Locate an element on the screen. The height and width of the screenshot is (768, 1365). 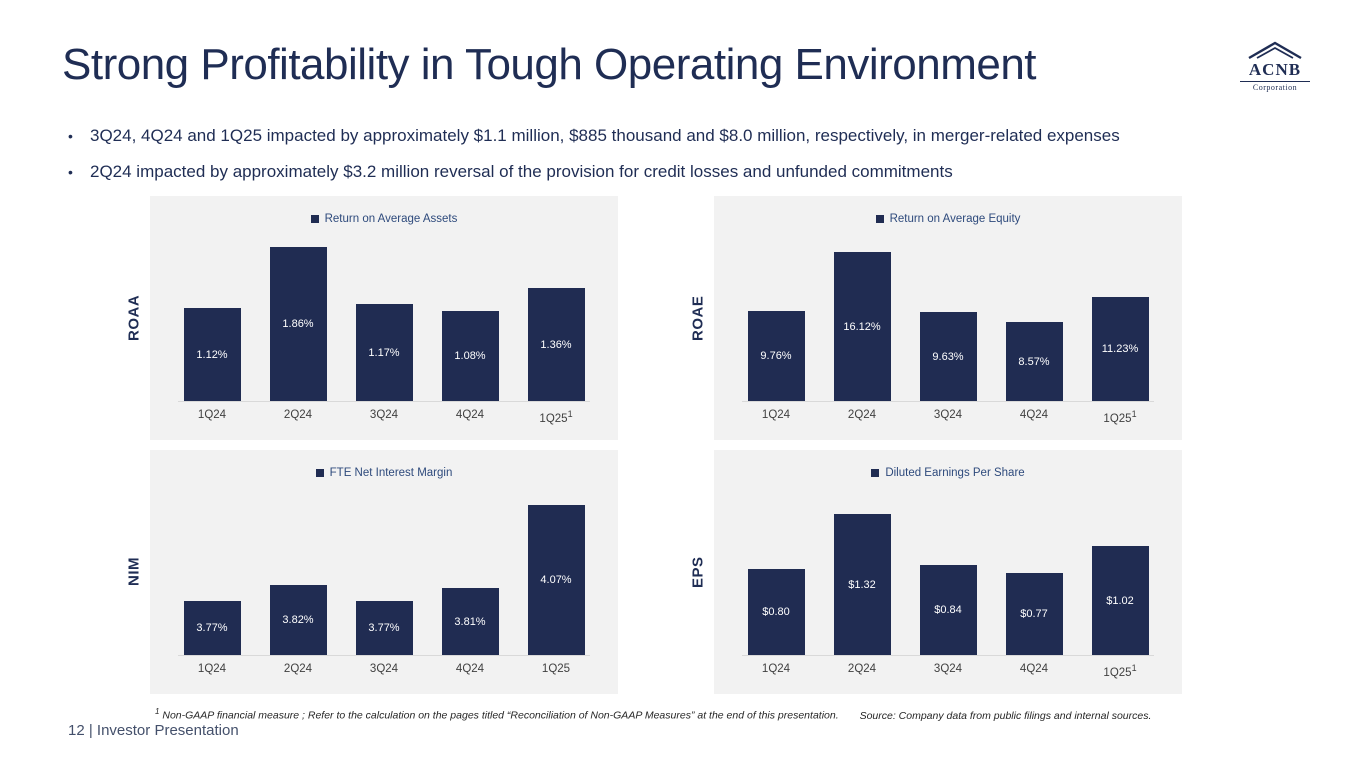
bar: 3.82% is located at coordinates (298, 620).